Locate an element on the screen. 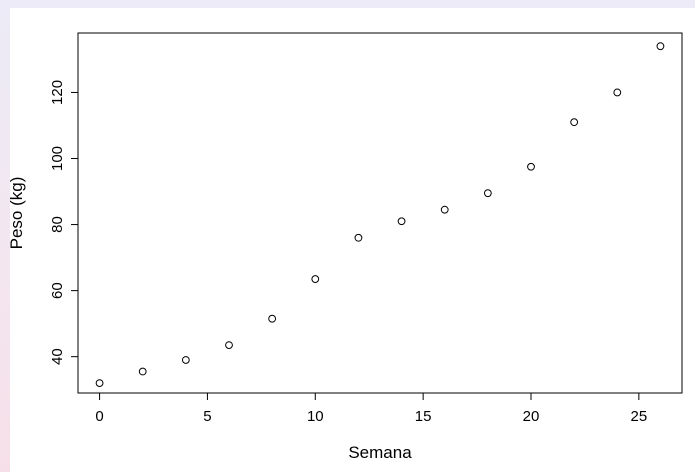  x-tick-label: 15 is located at coordinates (423, 416).